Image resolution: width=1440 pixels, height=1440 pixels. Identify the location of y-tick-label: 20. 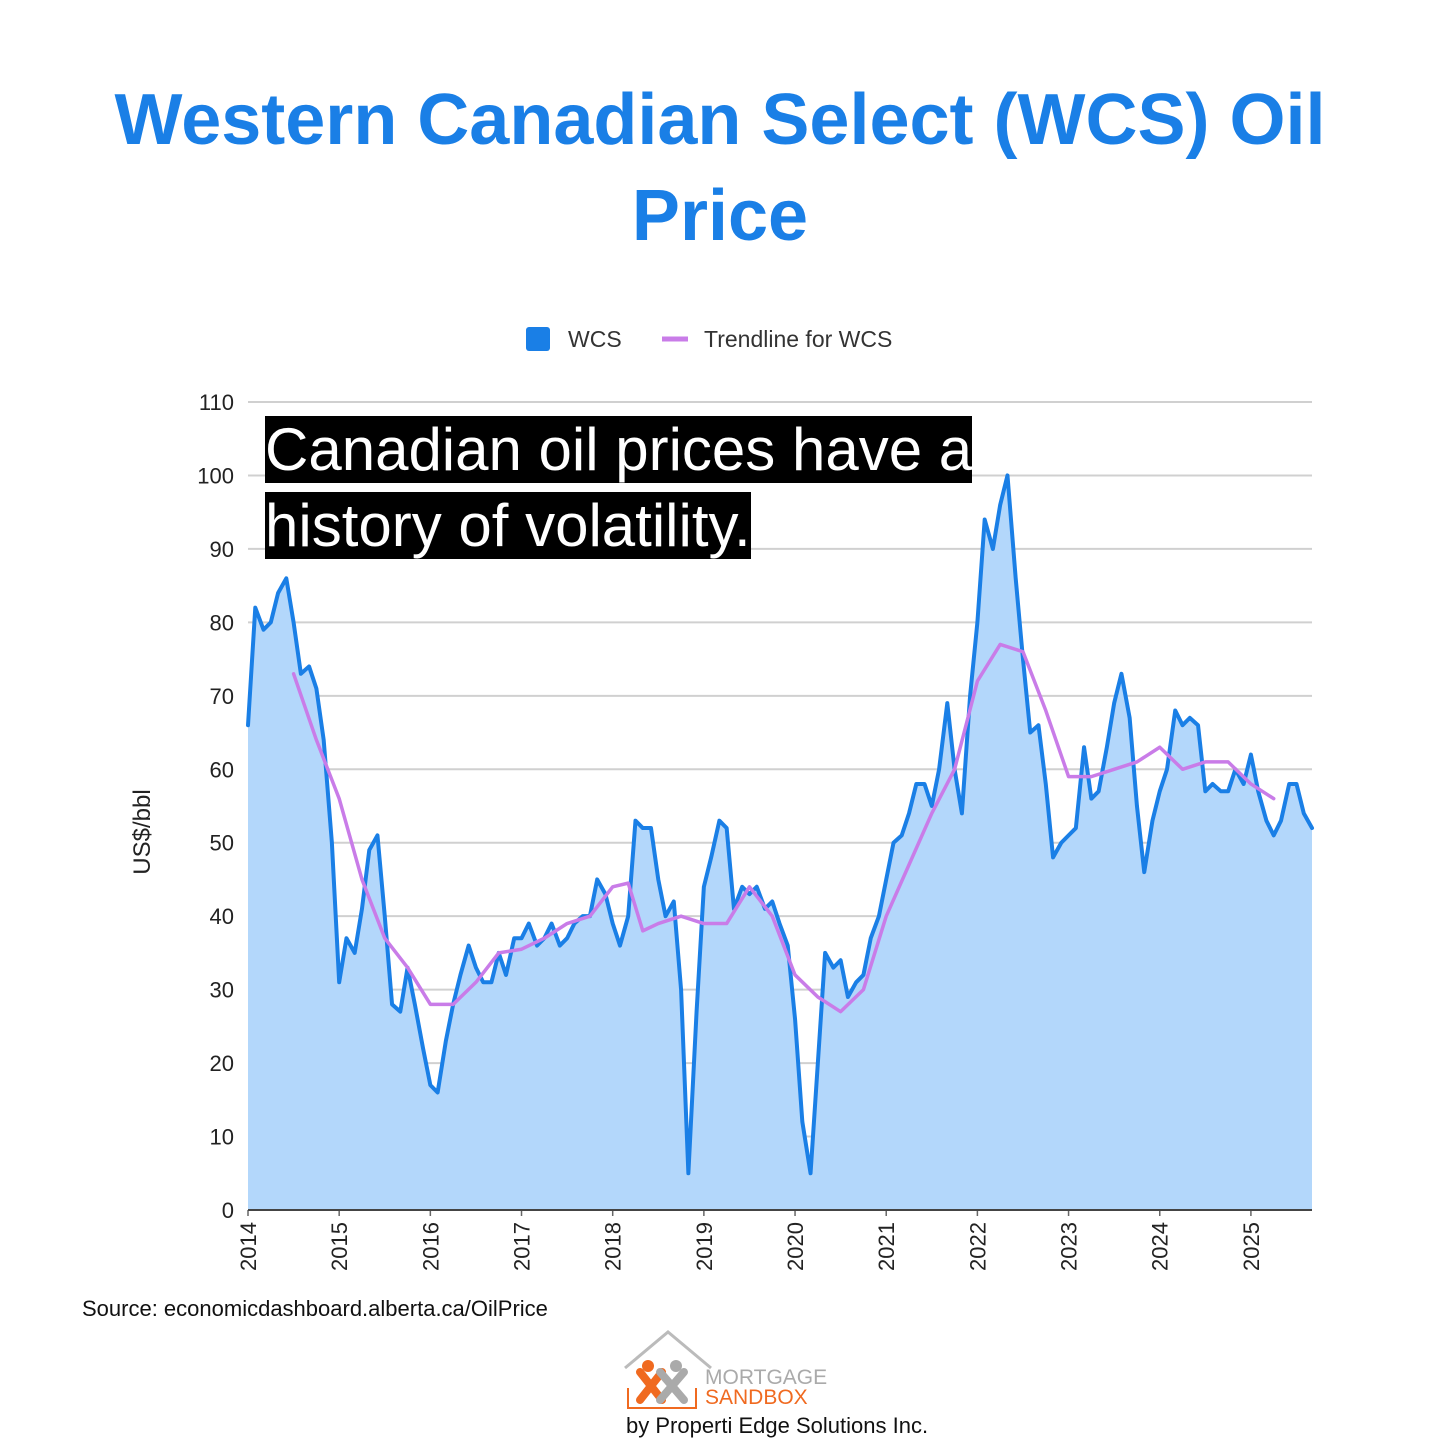
(222, 1063).